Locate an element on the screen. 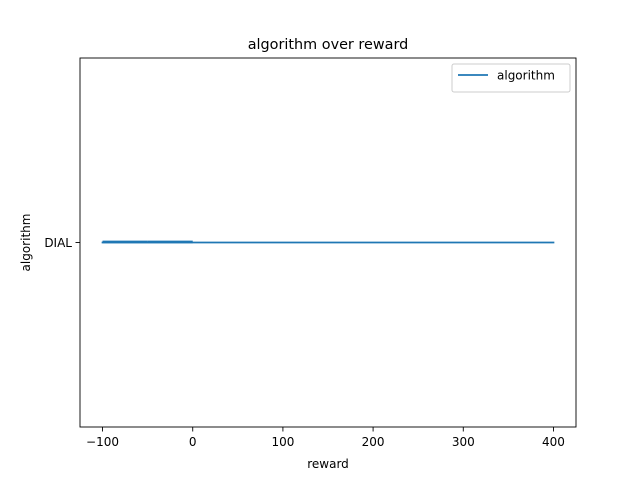 The height and width of the screenshot is (480, 640). chart-title: algorithm over reward is located at coordinates (328, 45).